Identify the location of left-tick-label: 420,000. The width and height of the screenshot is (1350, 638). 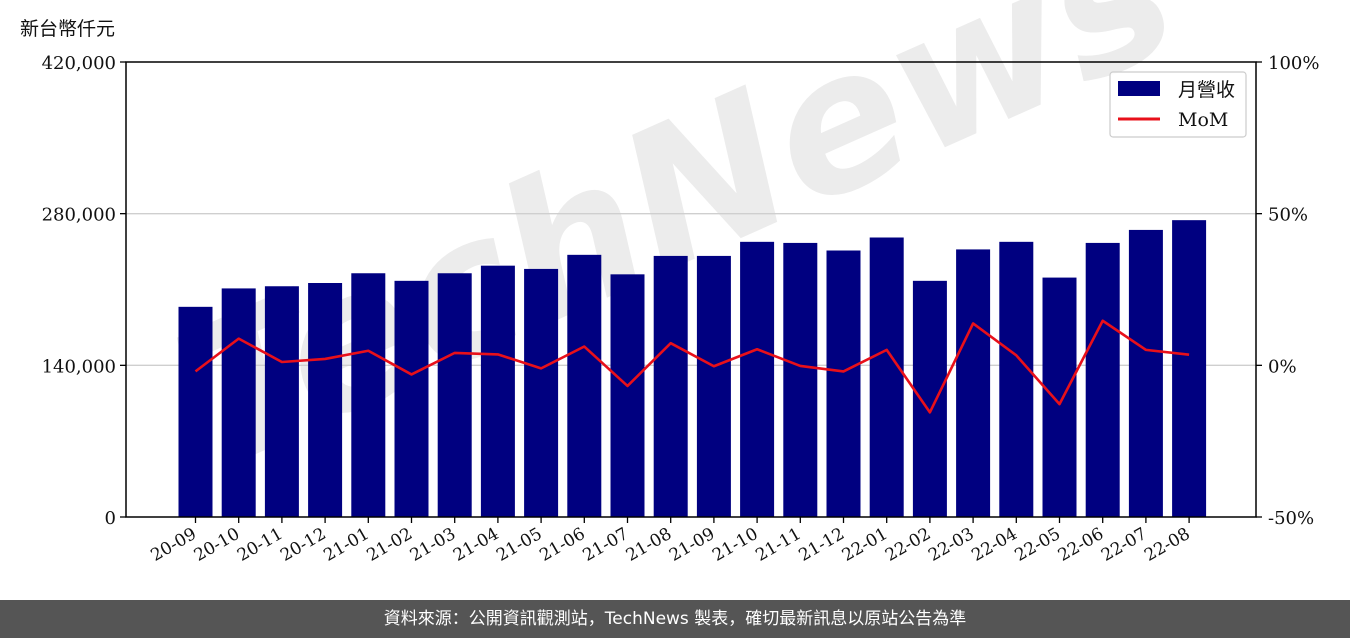
(79, 63).